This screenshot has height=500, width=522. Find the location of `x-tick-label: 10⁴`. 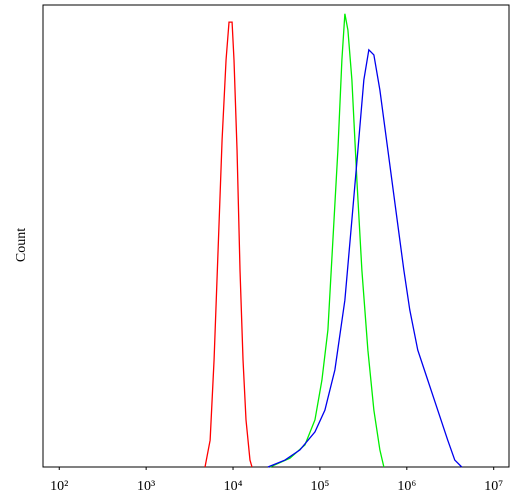

x-tick-label: 10⁴ is located at coordinates (233, 486).